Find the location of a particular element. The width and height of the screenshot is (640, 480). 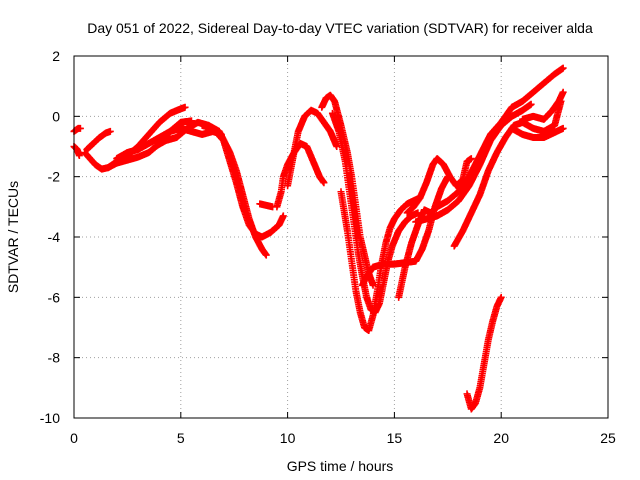

y-tick-label: -8 is located at coordinates (54, 358).